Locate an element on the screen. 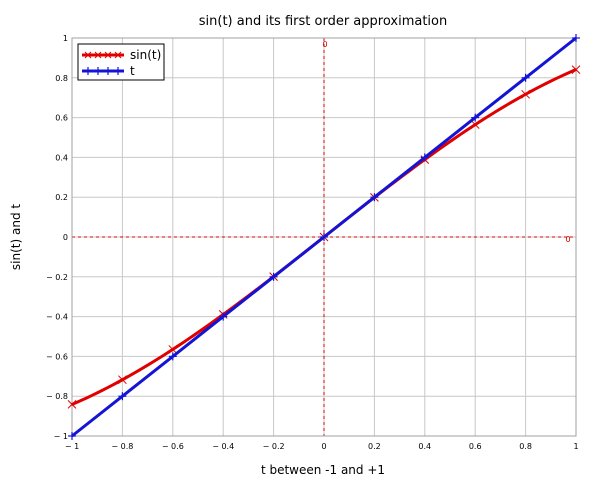 The height and width of the screenshot is (490, 602). legend-item: t is located at coordinates (108, 71).